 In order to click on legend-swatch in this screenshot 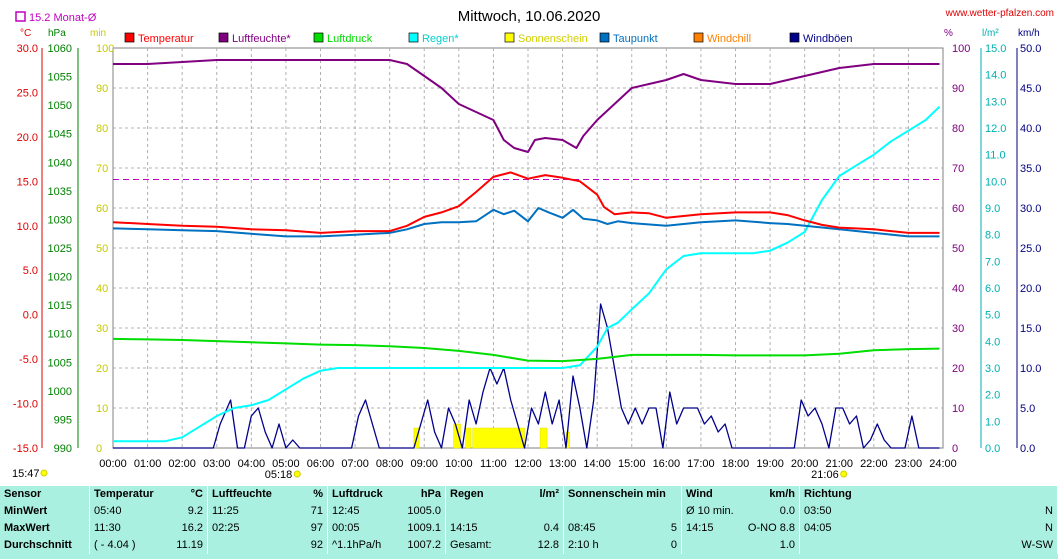, I will do `click(223, 37)`.